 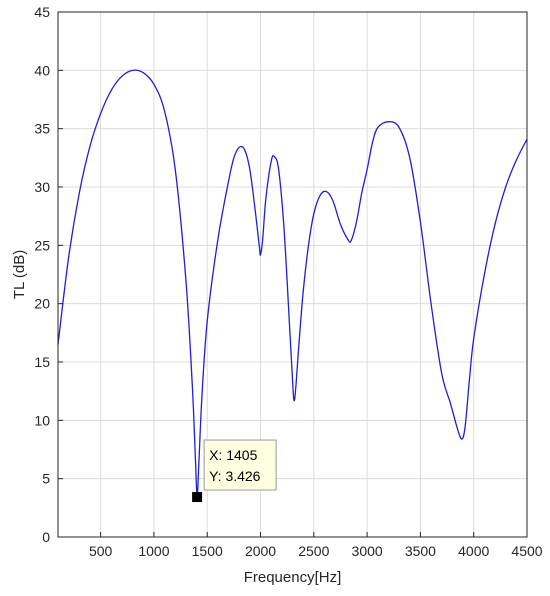 I want to click on x-tick-label: 4500, so click(x=526, y=551).